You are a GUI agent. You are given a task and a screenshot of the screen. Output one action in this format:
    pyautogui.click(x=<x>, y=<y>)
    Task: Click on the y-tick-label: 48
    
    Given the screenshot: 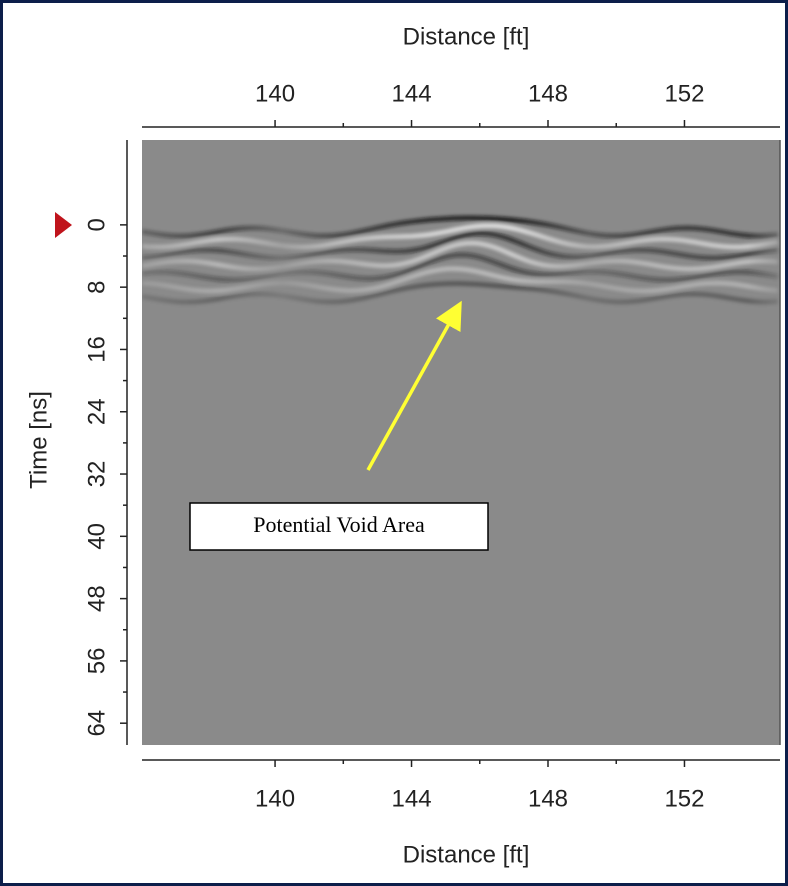 What is the action you would take?
    pyautogui.click(x=96, y=598)
    